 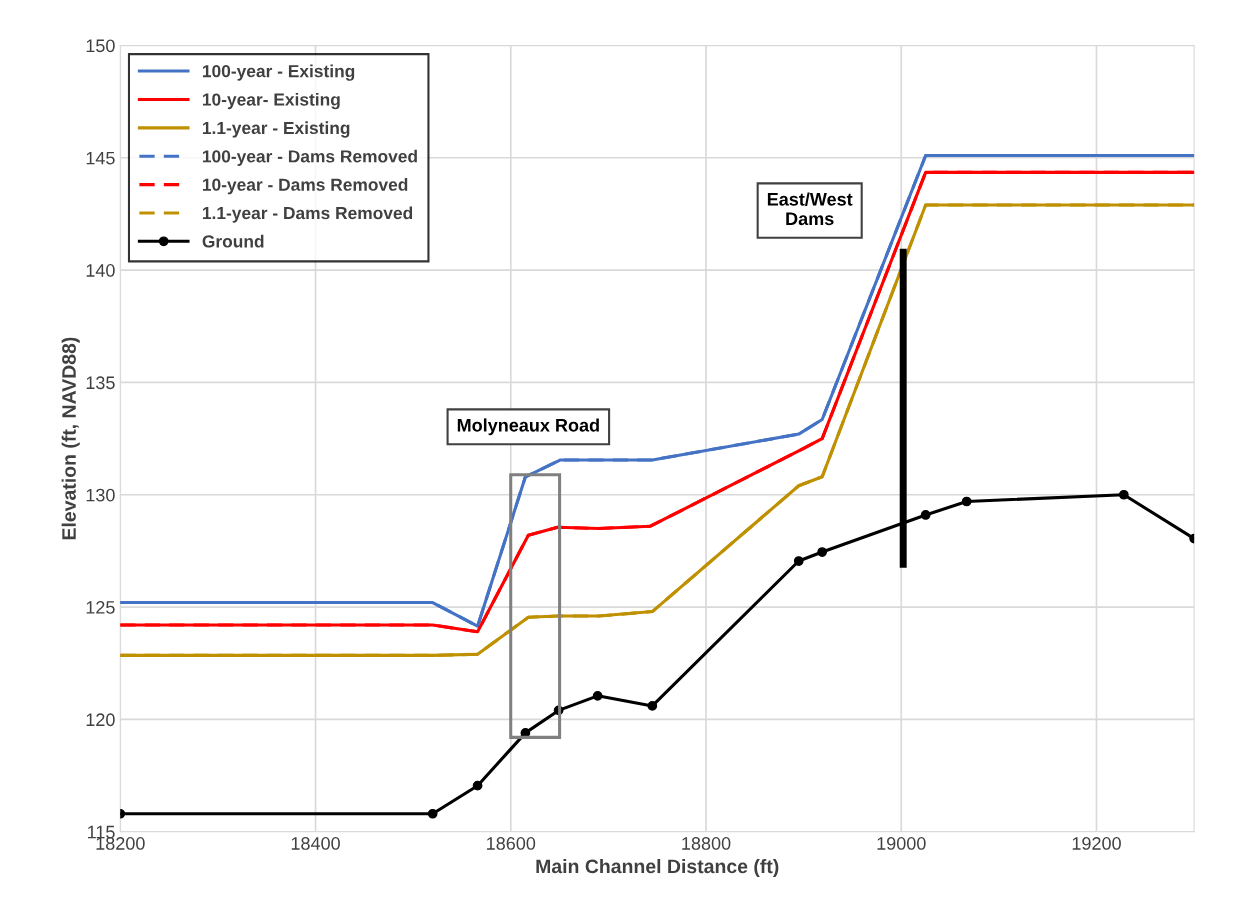 What do you see at coordinates (706, 843) in the screenshot?
I see `x-tick-label: 18800` at bounding box center [706, 843].